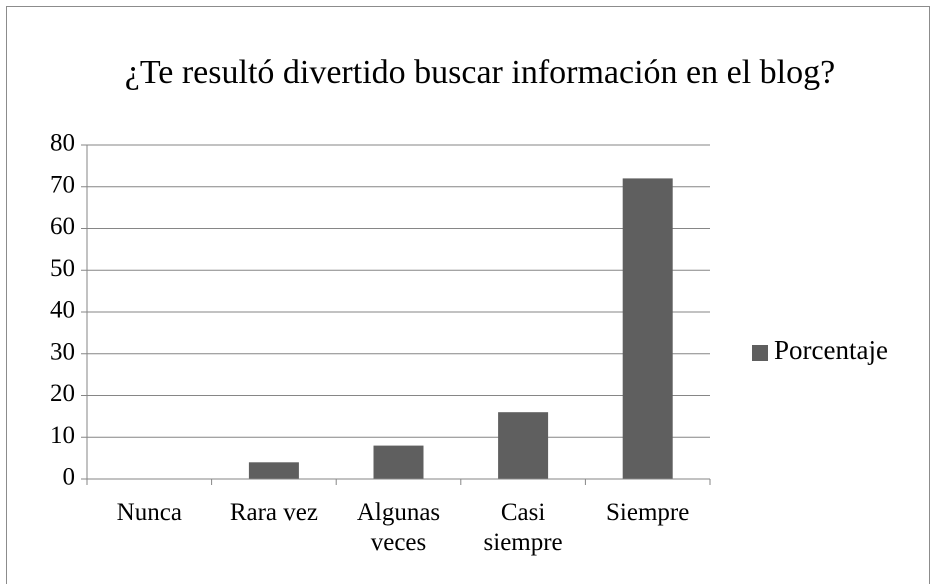  I want to click on legend-swatch, so click(760, 353).